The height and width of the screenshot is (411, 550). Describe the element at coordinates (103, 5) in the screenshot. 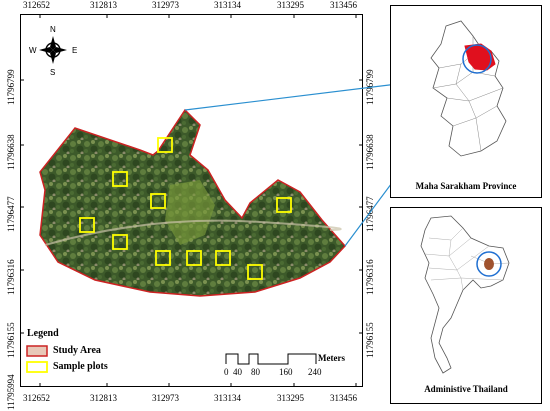

I see `x-tick-top: 312813` at that location.